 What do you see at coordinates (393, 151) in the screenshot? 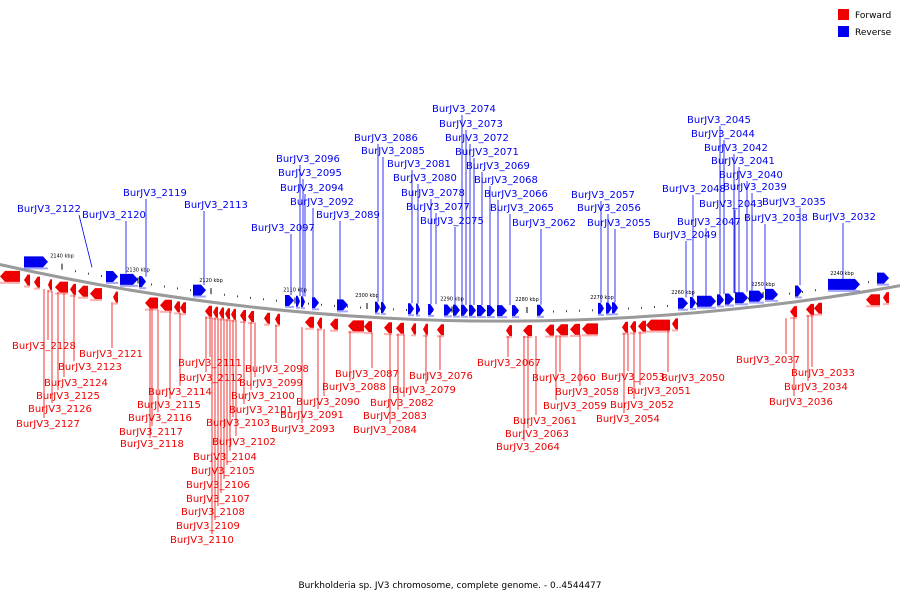
I see `reverse-gene-label: BurJV3_2085` at bounding box center [393, 151].